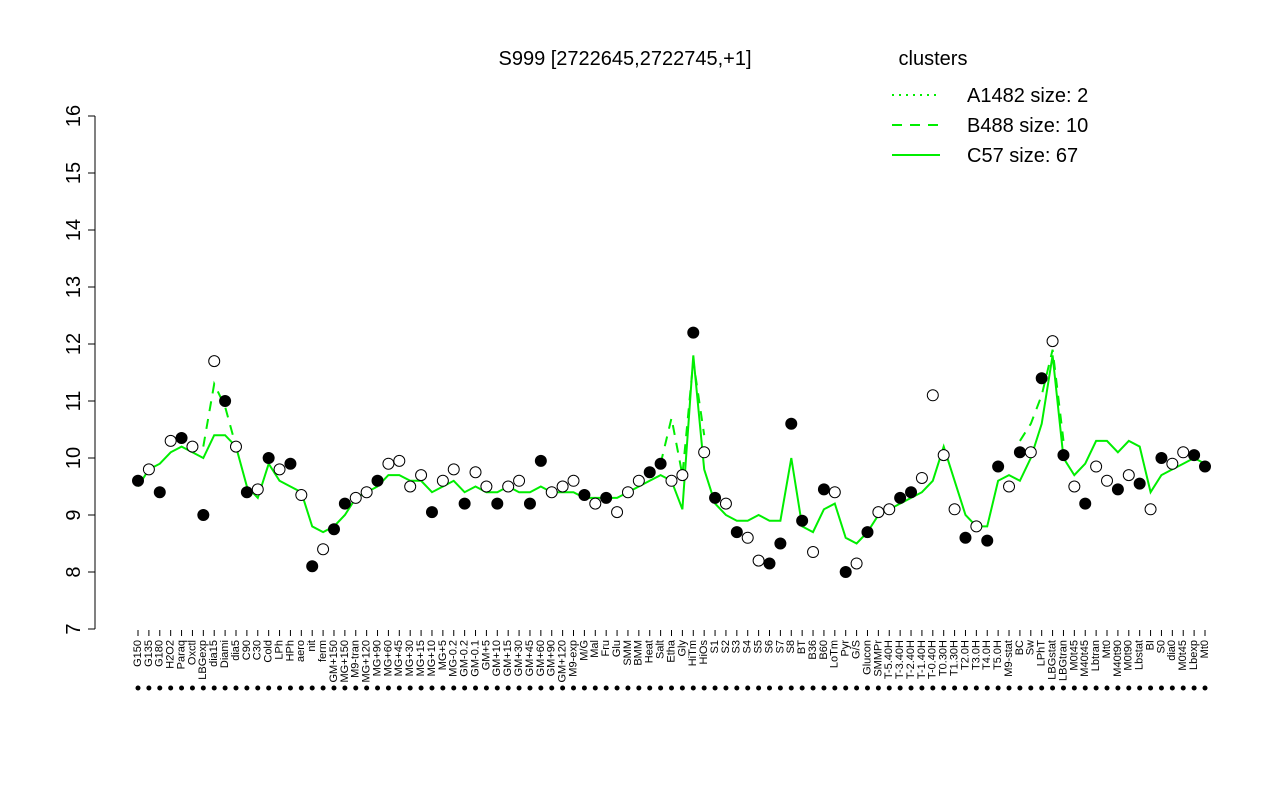  I want to click on x-tick-label: S4, so click(748, 646).